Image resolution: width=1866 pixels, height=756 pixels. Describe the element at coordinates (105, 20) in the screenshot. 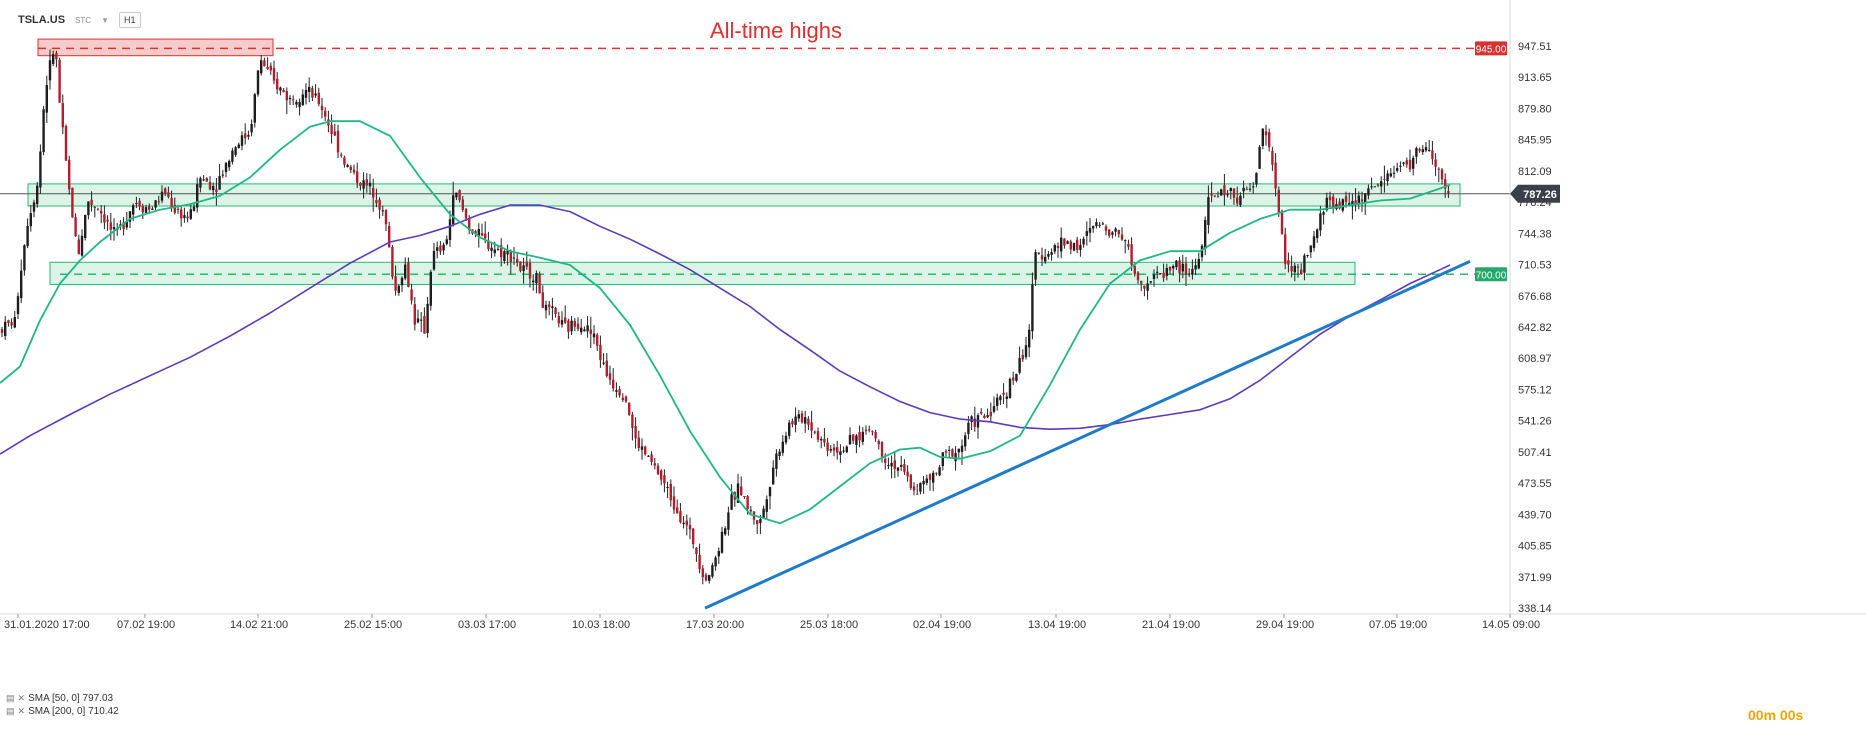

I see `chevron-down-icon: ▼` at that location.